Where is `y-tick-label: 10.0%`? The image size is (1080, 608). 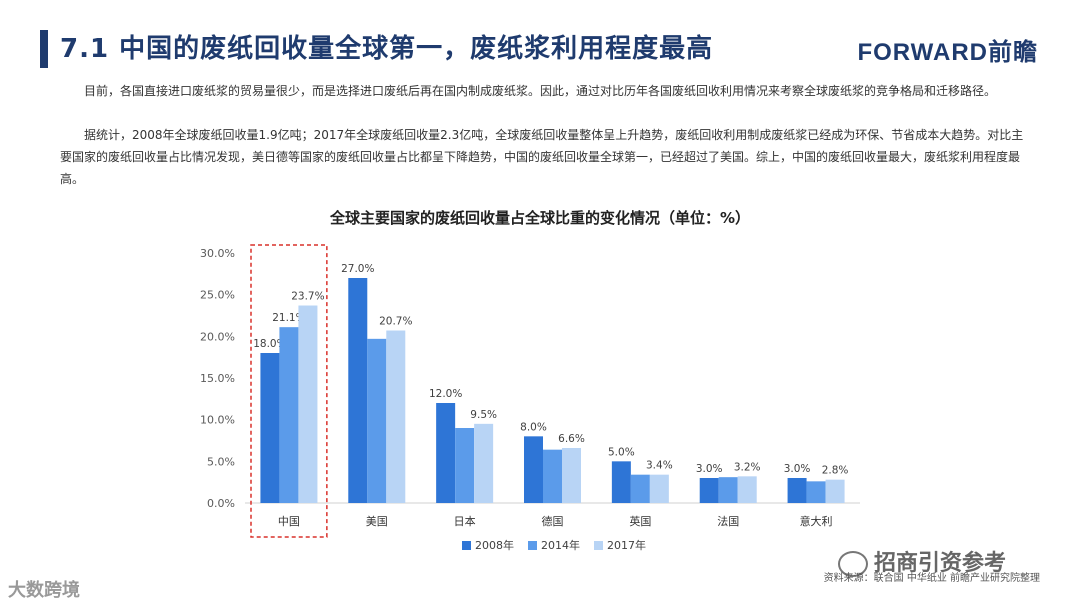 y-tick-label: 10.0% is located at coordinates (217, 420).